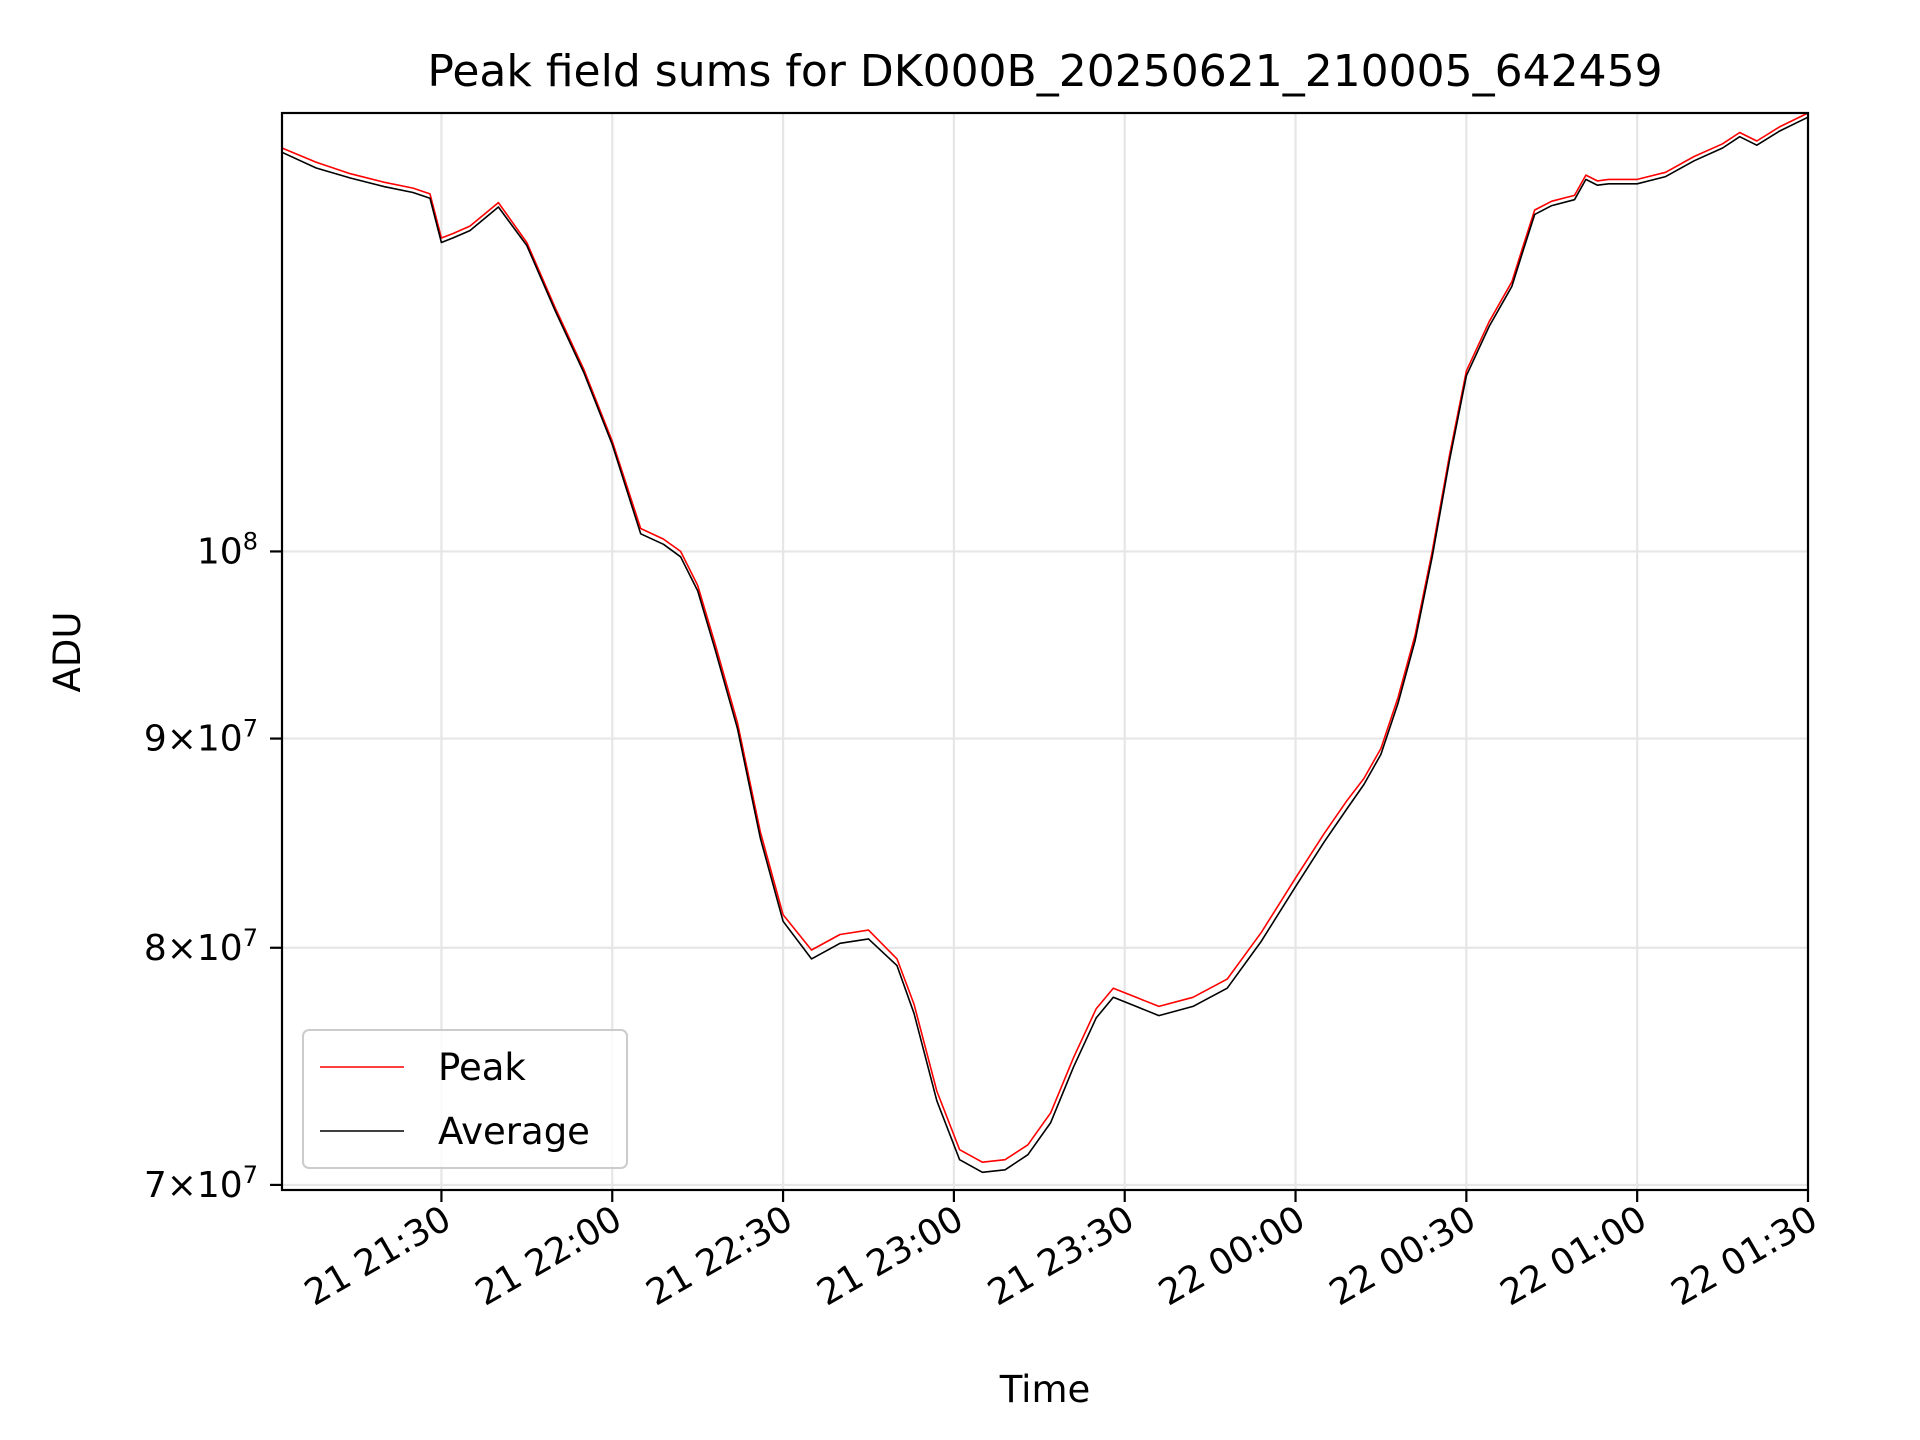  I want to click on y-tick-label: 8×107, so click(201, 946).